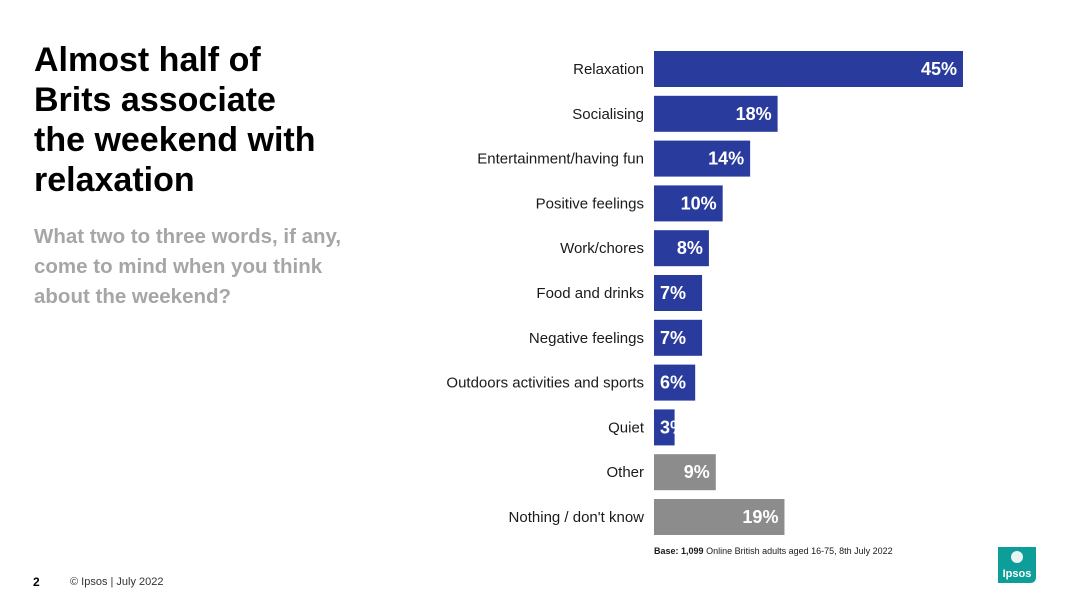 This screenshot has width=1079, height=607. Describe the element at coordinates (602, 248) in the screenshot. I see `category-label: Work/chores` at that location.